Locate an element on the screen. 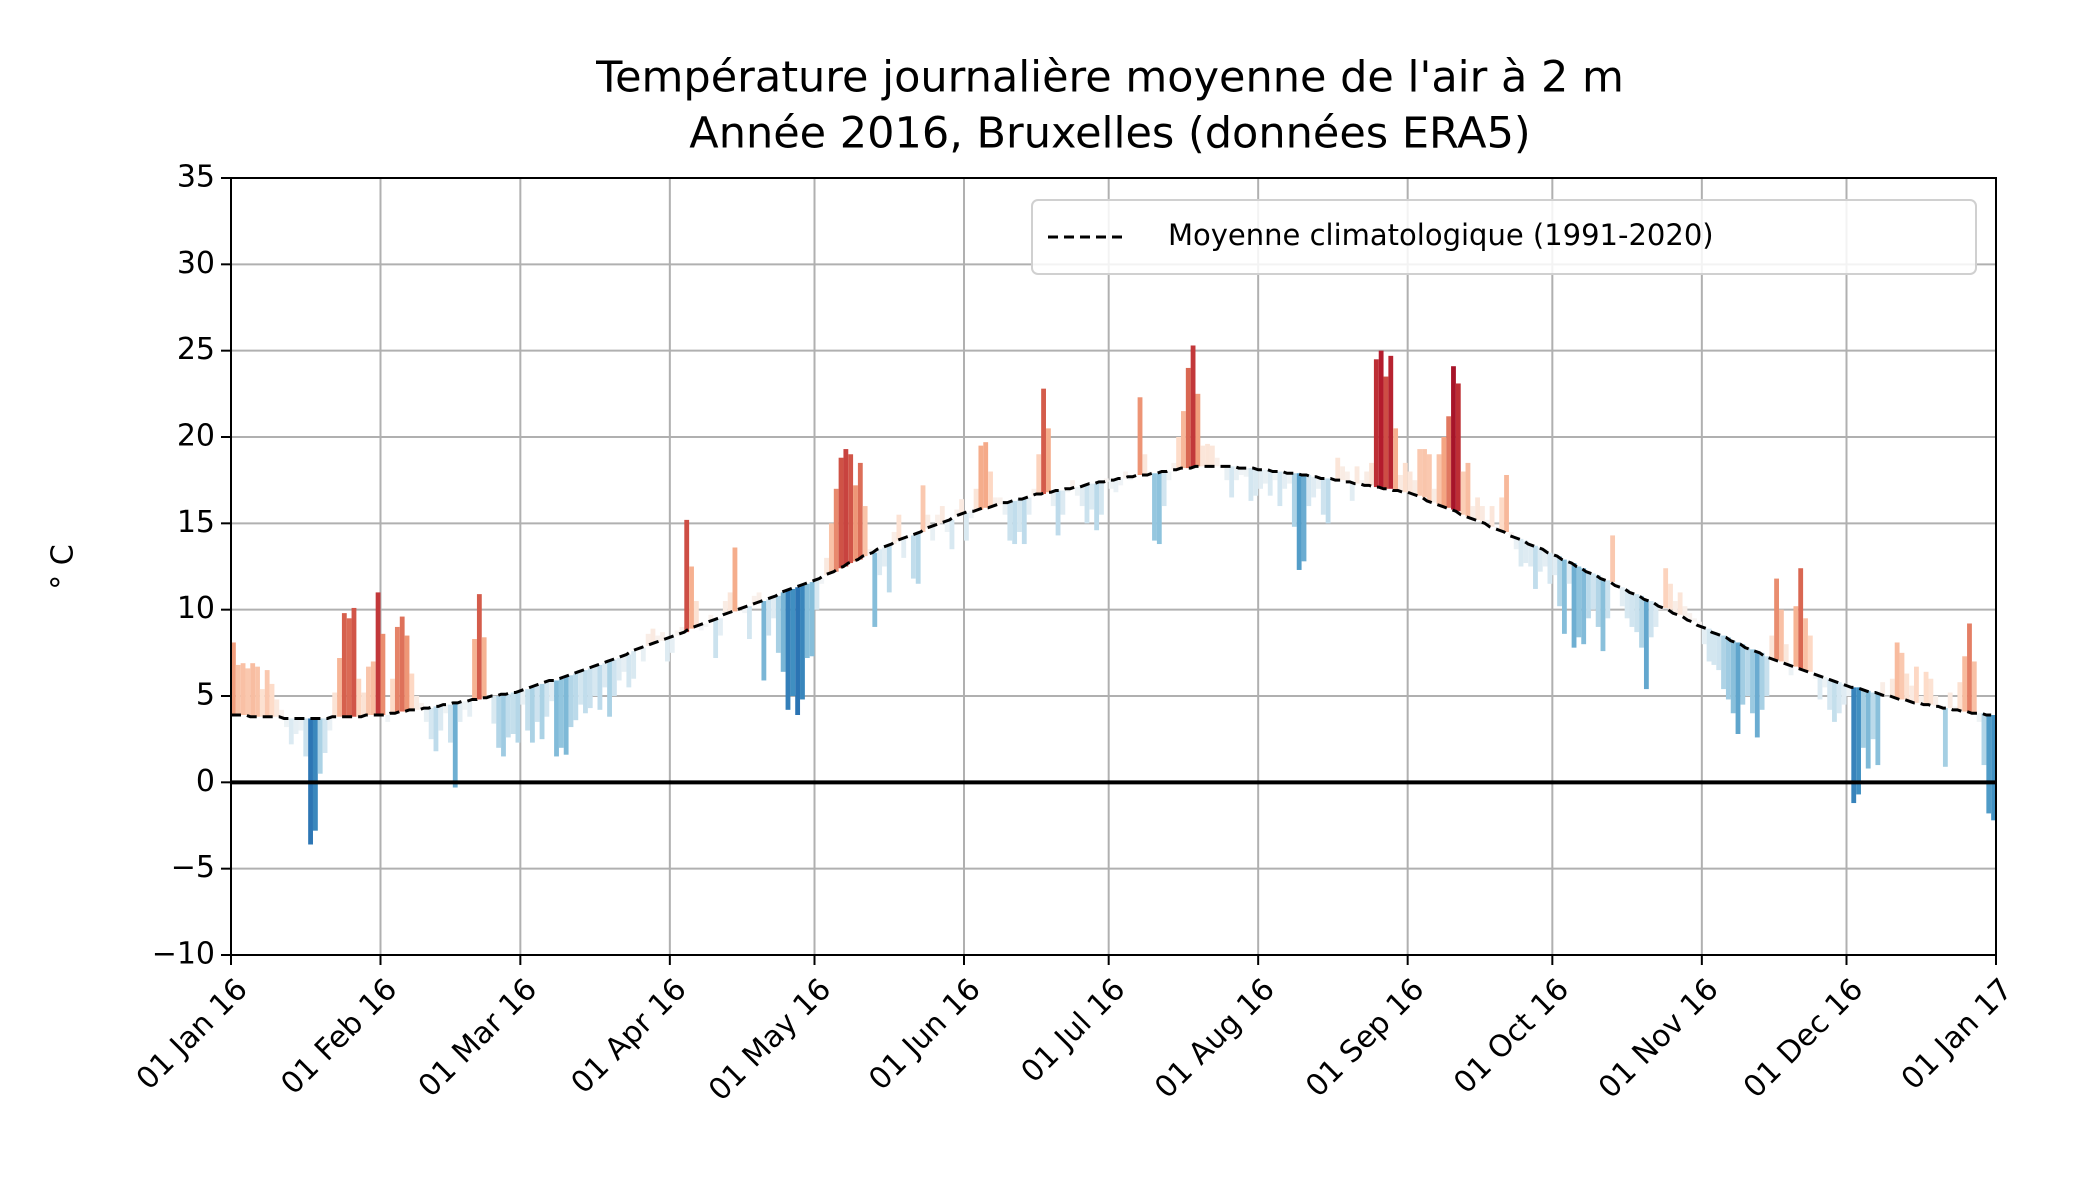 The width and height of the screenshot is (2100, 1200). y-axis-label: ° C is located at coordinates (63, 566).